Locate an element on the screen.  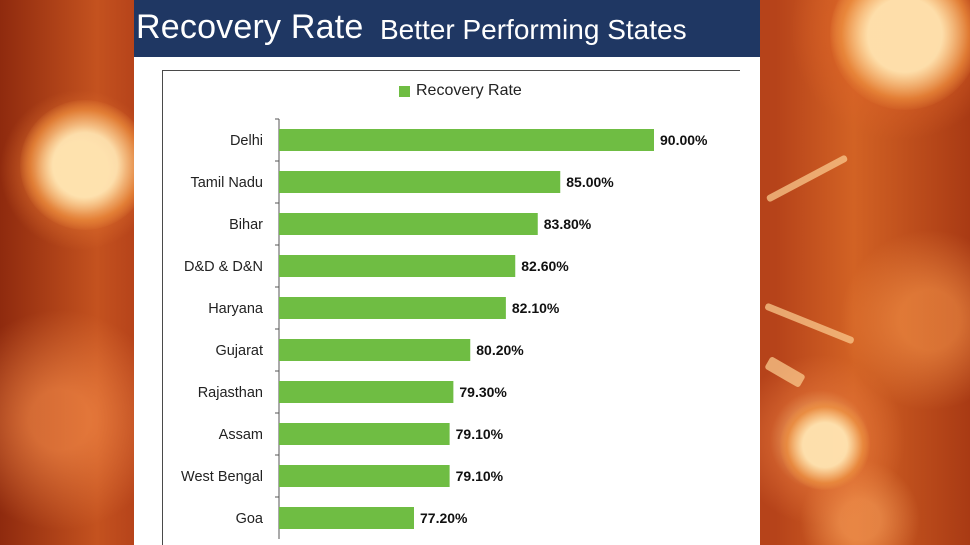
legend-swatch is located at coordinates (404, 91).